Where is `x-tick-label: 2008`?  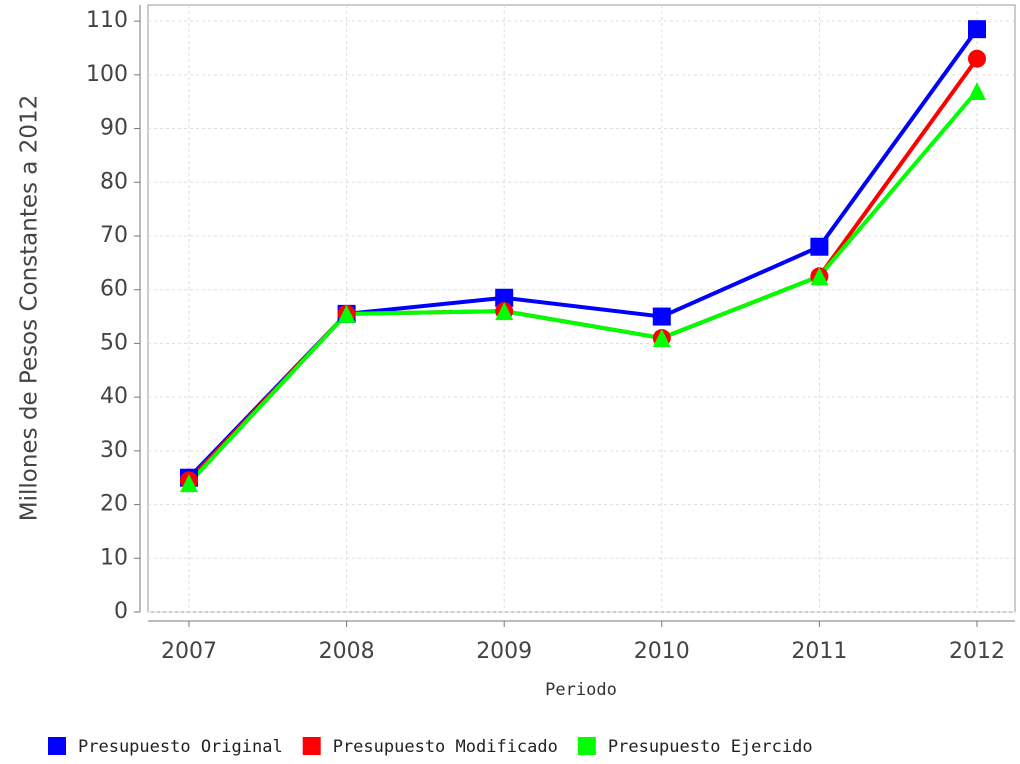 x-tick-label: 2008 is located at coordinates (347, 651).